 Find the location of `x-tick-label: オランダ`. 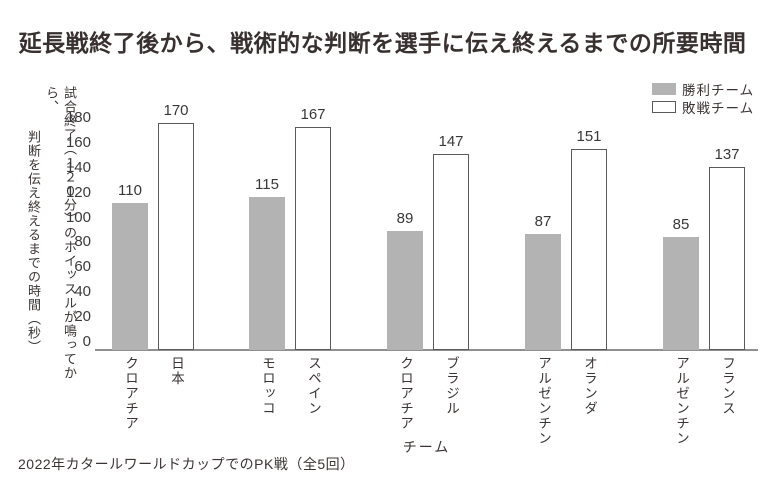

x-tick-label: オランダ is located at coordinates (589, 386).